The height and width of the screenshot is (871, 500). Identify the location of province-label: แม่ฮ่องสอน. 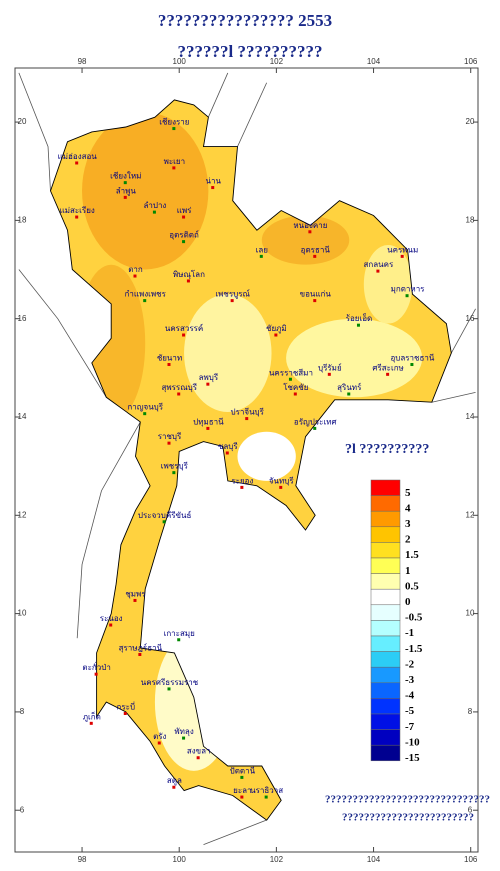
(78, 156).